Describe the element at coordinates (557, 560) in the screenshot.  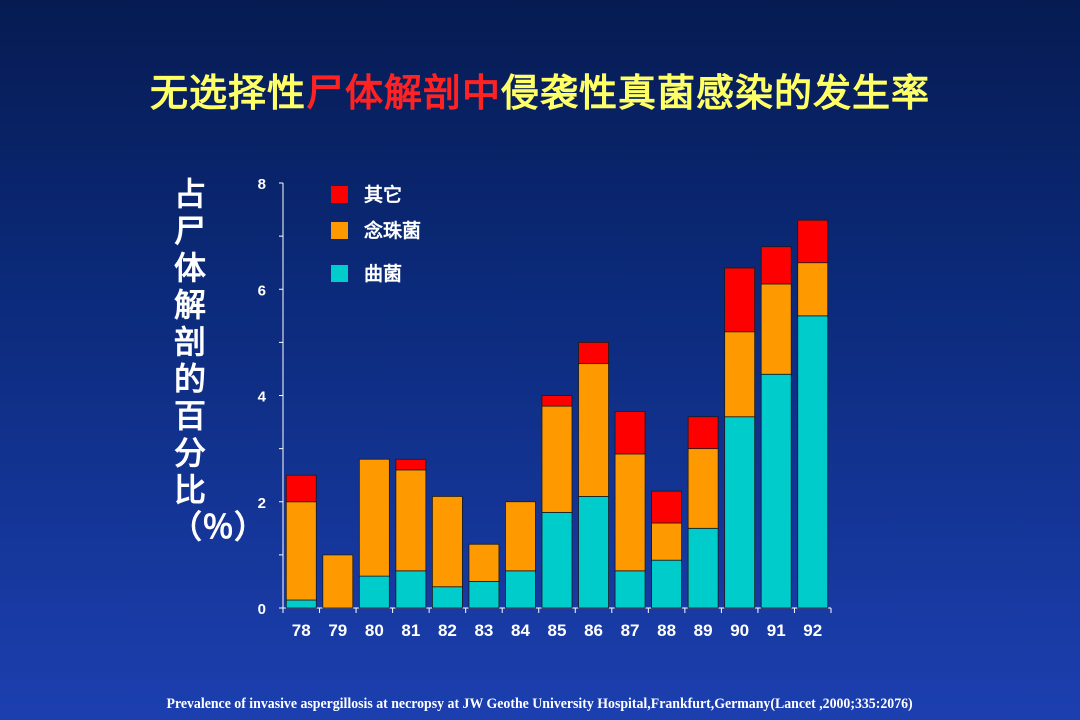
I see `bar-曲菌-85` at that location.